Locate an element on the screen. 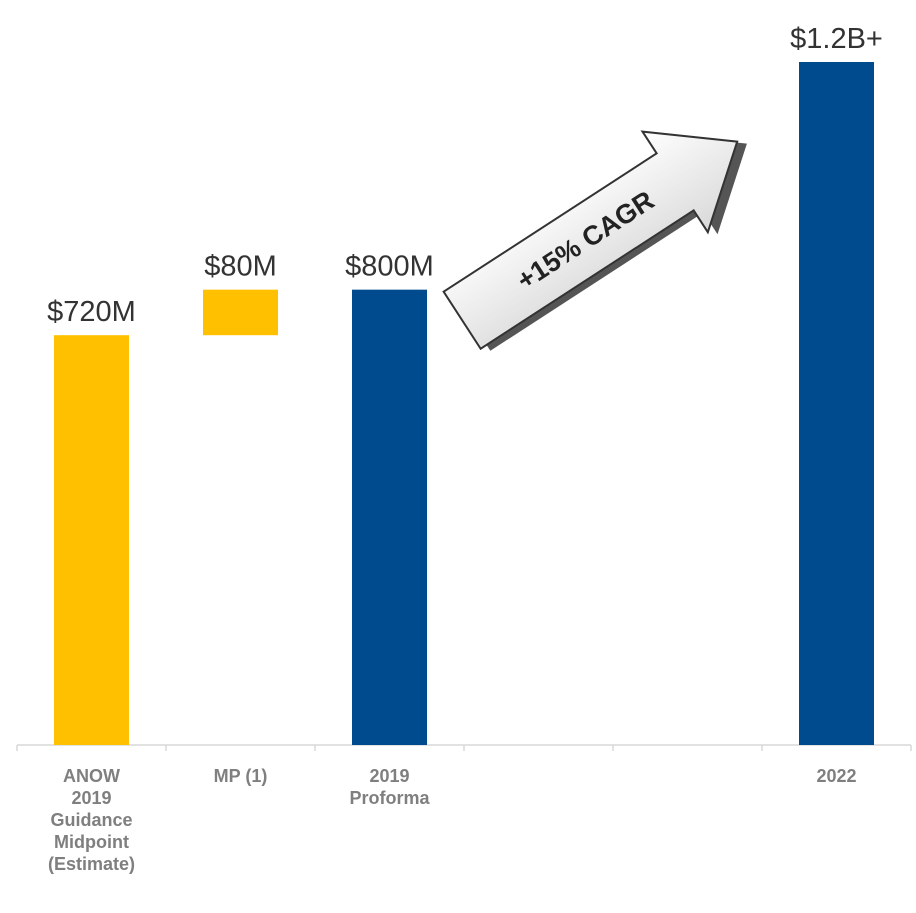  cagr-arrow: +15% CAGR is located at coordinates (594, 240).